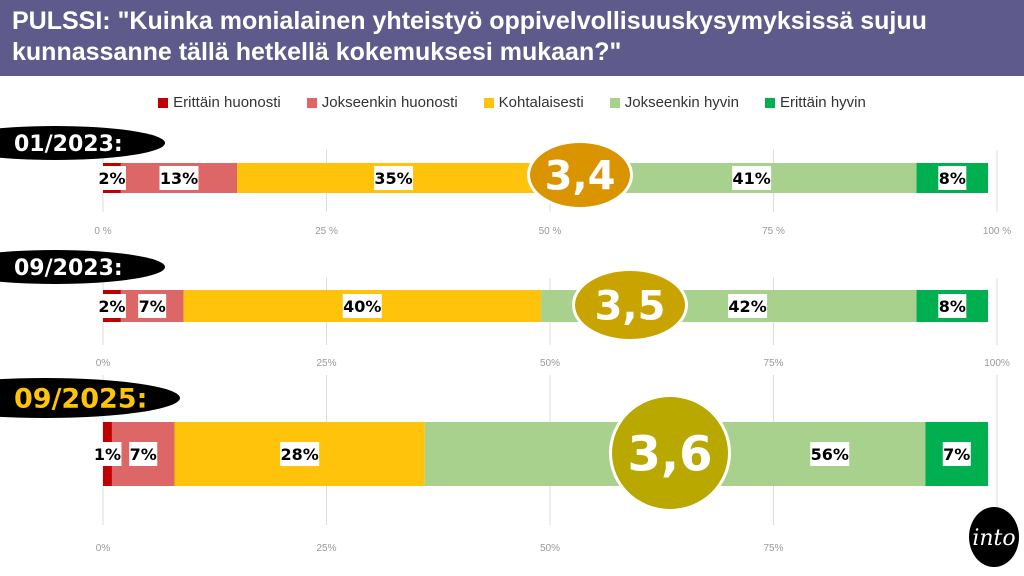 The height and width of the screenshot is (576, 1024). I want to click on legend-label: Jokseenkin huonosti, so click(389, 102).